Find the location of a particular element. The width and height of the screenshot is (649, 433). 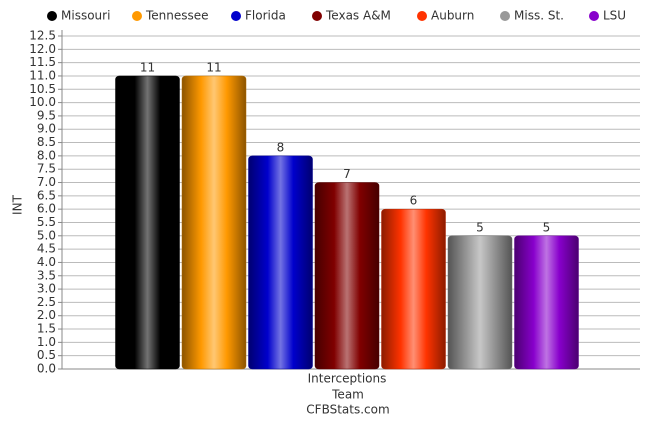

y-tick-label: 2.5 is located at coordinates (46, 302).